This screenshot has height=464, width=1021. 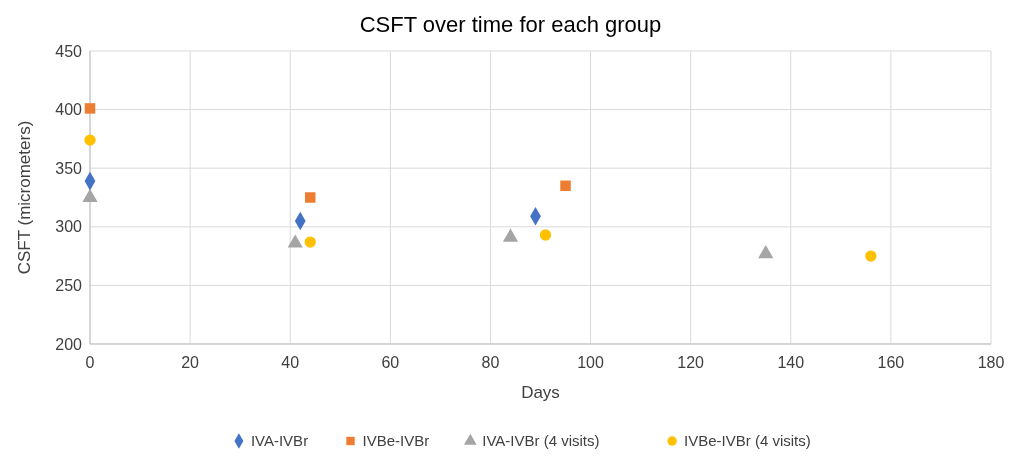 I want to click on chart-title: CSFT over time for each group, so click(x=510, y=24).